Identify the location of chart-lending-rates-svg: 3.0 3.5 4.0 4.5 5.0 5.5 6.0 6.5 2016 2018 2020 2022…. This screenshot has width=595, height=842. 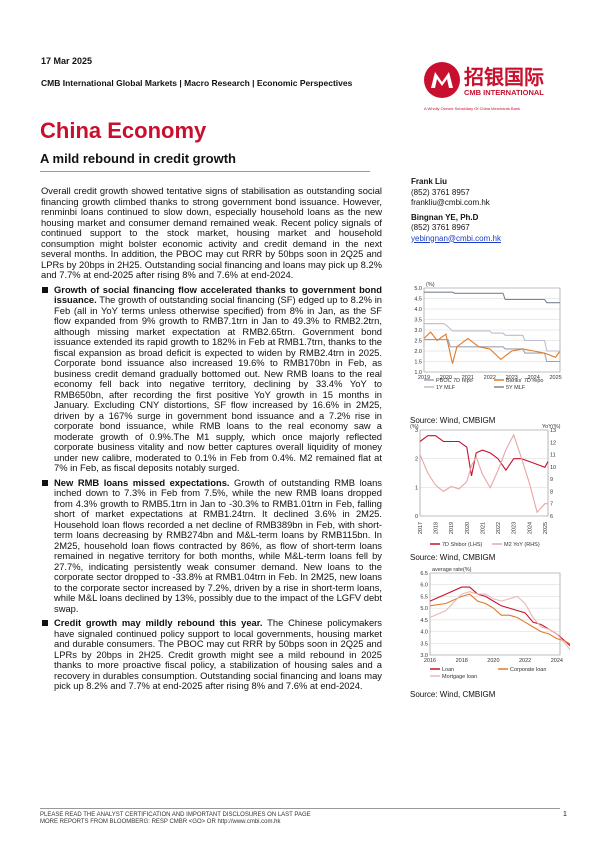
(497, 623).